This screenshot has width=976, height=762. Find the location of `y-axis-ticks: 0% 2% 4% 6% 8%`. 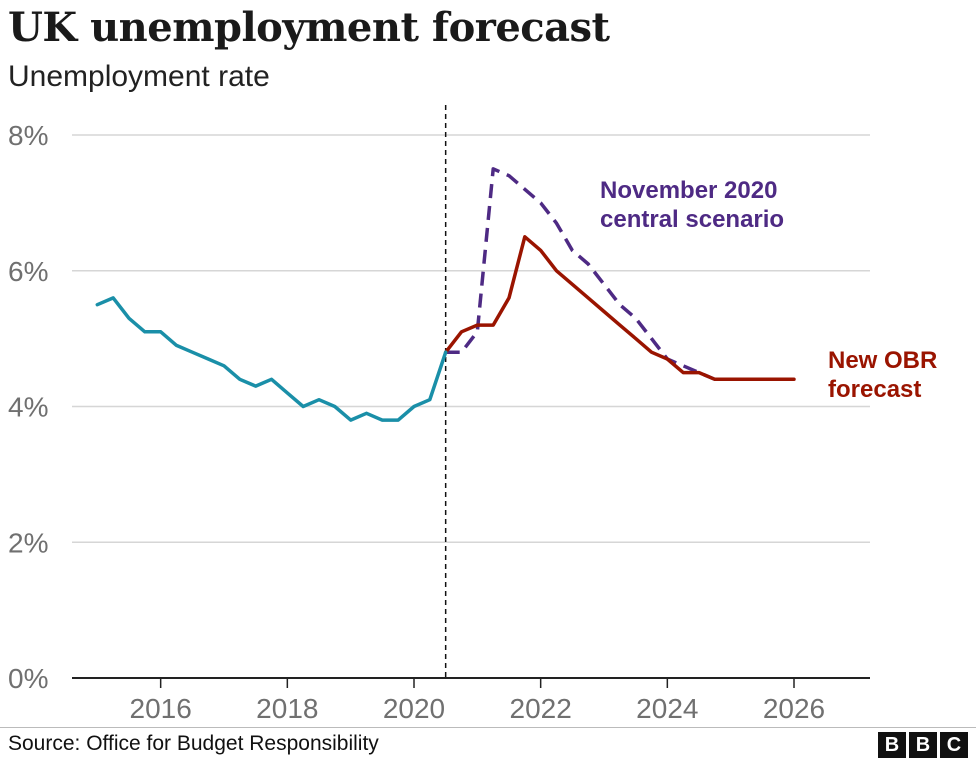

y-axis-ticks: 0% 2% 4% 6% 8% is located at coordinates (28, 407).